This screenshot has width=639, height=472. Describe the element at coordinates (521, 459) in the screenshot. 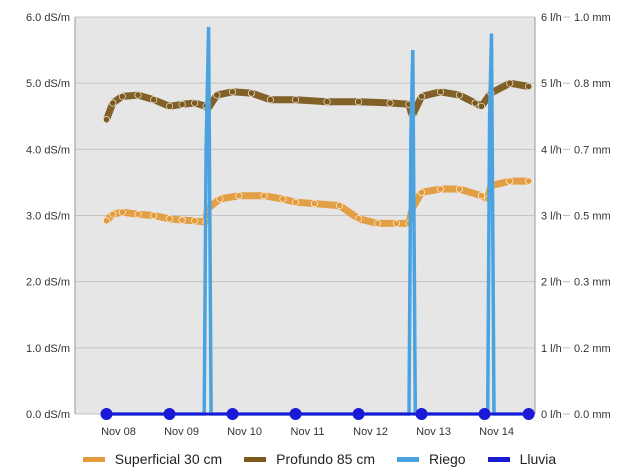

I see `legend-item-lluvia: Lluvia` at that location.